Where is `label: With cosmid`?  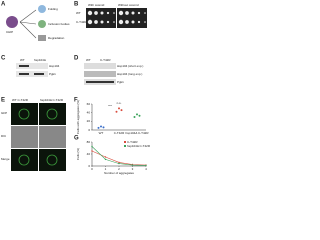 label: With cosmid is located at coordinates (96, 5).